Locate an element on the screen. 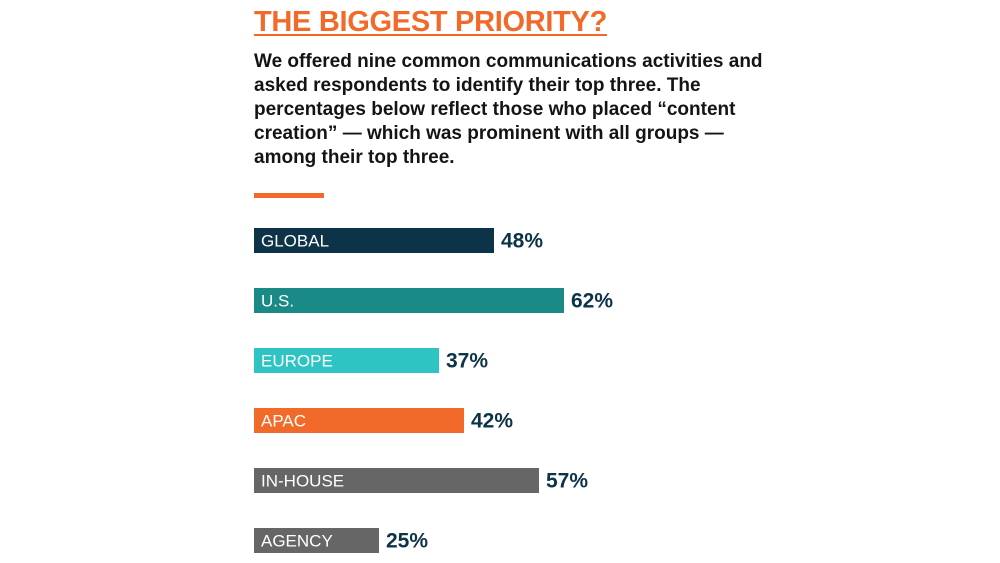  bar-value-label: 42% is located at coordinates (492, 421).